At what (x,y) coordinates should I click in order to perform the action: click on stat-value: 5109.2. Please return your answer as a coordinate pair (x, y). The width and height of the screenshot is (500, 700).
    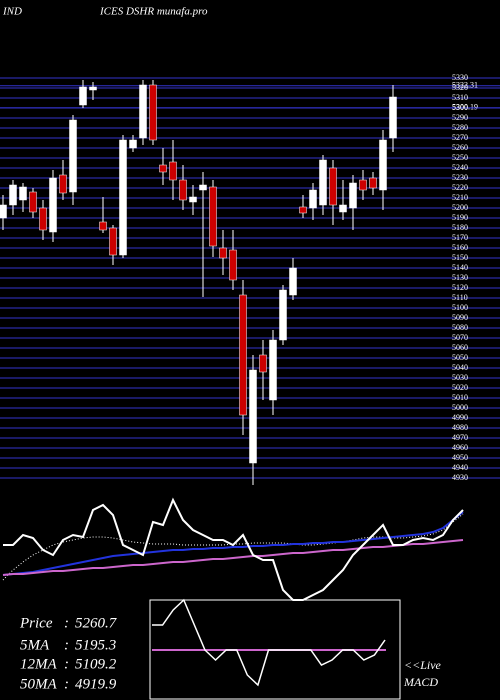
    Looking at the image, I should click on (96, 664).